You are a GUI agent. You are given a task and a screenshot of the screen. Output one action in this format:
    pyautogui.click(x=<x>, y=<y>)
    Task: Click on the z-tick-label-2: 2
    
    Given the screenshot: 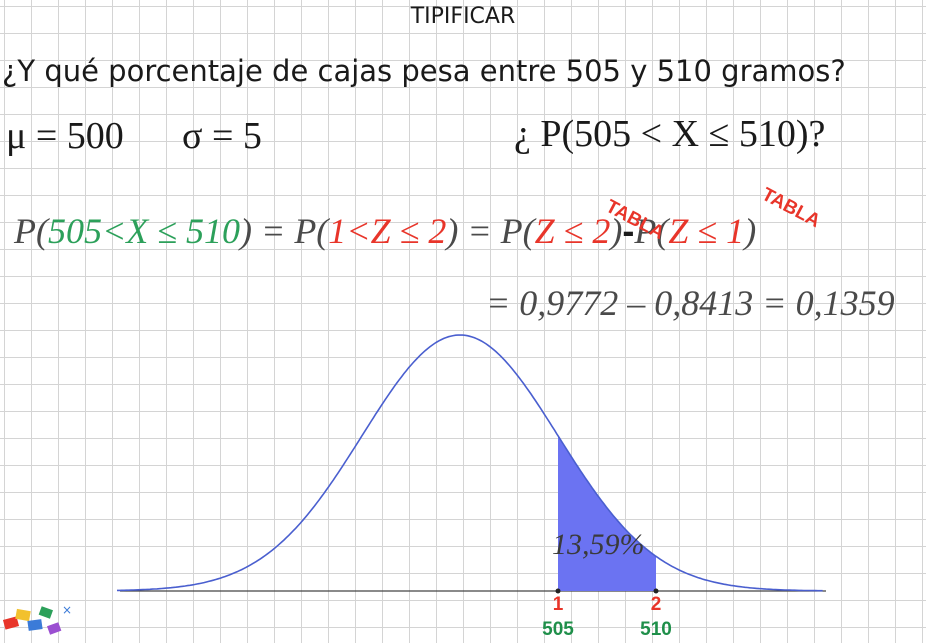 What is the action you would take?
    pyautogui.click(x=656, y=604)
    